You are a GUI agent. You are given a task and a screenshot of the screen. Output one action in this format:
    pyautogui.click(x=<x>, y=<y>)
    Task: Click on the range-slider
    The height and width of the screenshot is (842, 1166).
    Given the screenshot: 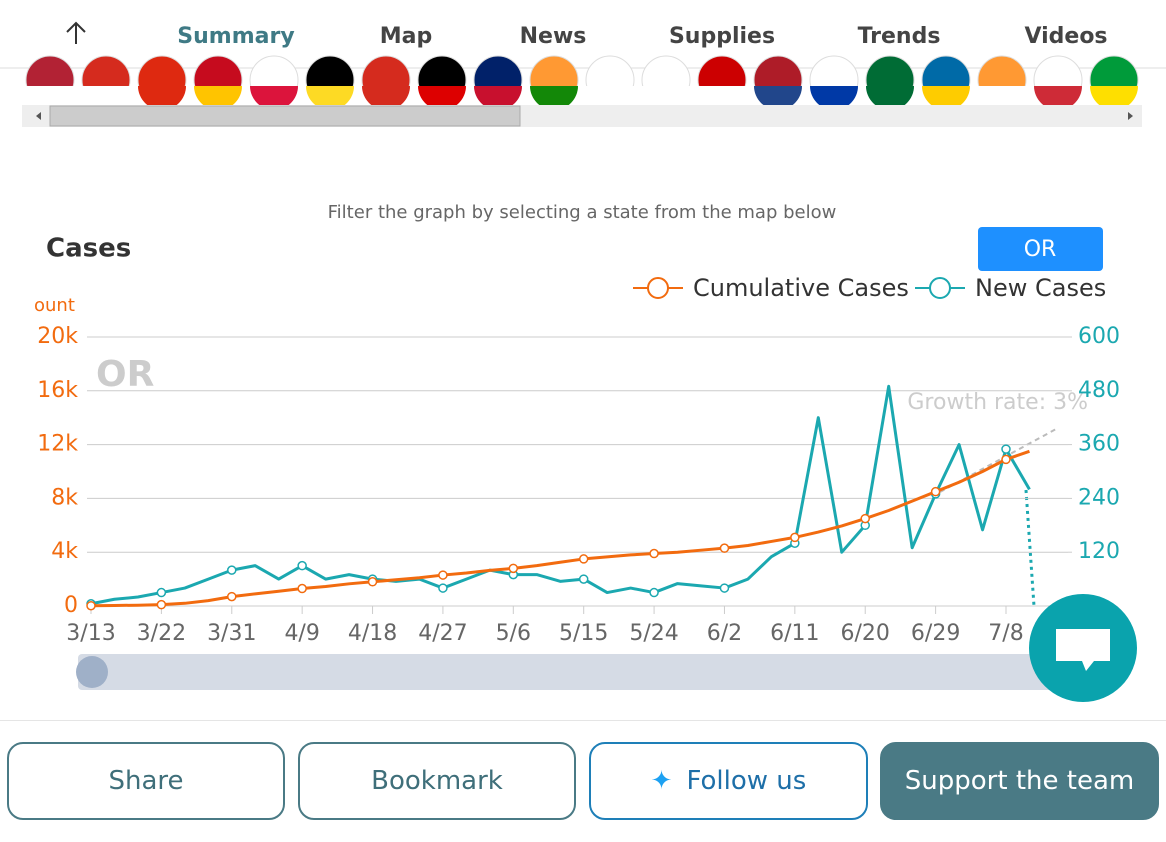 What is the action you would take?
    pyautogui.click(x=569, y=672)
    